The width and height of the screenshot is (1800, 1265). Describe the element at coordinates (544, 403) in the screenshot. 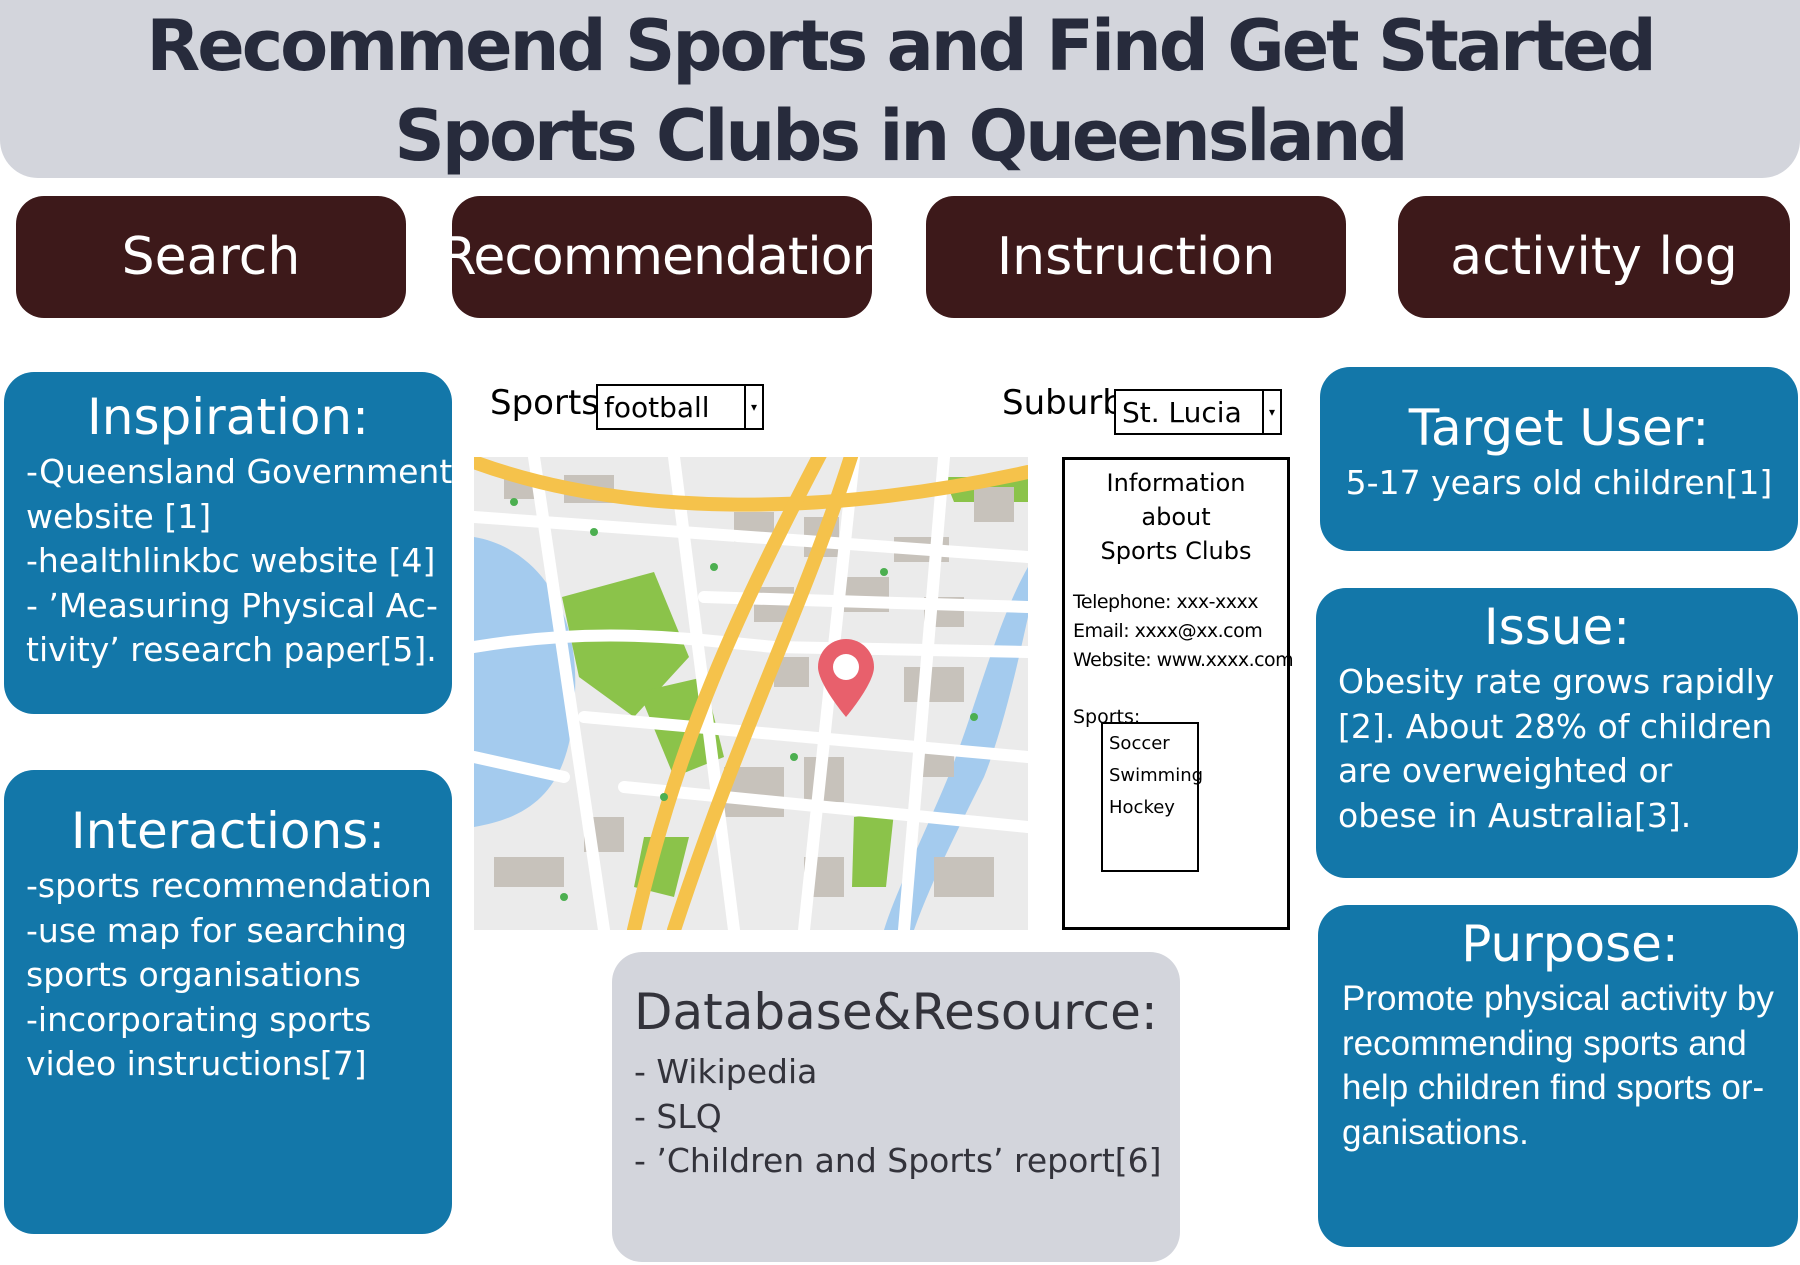

I see `sports-label: Sports` at that location.